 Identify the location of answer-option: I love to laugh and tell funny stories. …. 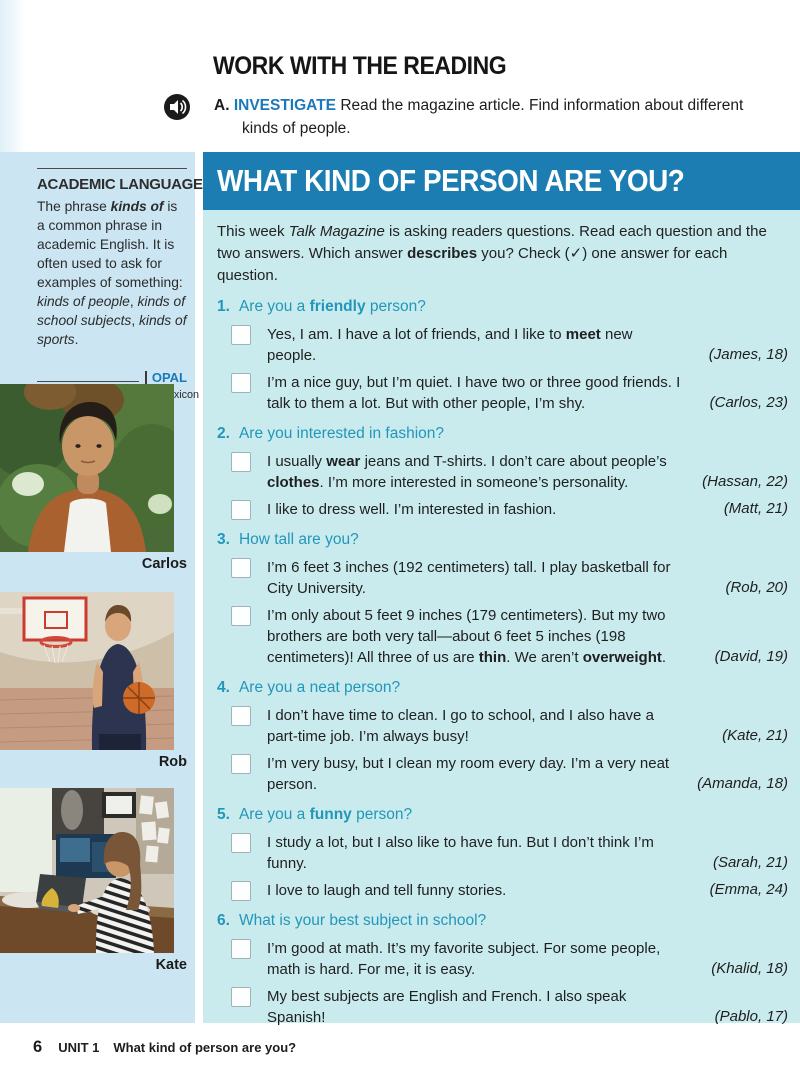
(509, 890).